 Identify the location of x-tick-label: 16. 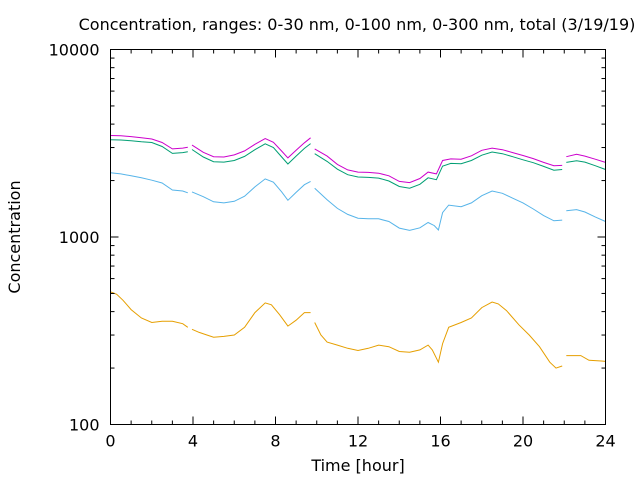
(440, 441).